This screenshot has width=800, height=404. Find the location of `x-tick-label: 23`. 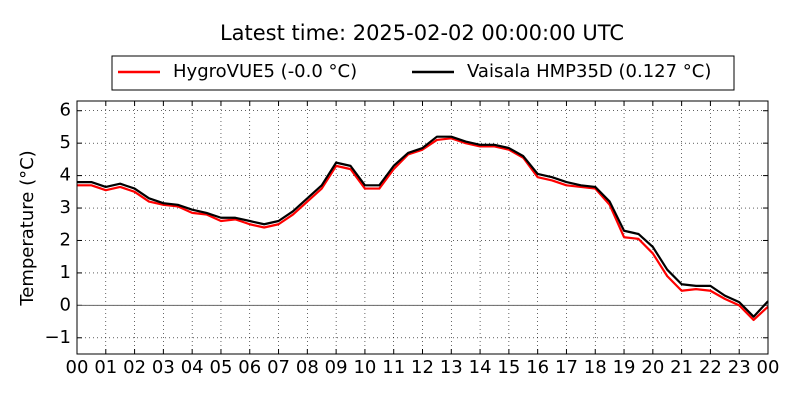

x-tick-label: 23 is located at coordinates (739, 367).